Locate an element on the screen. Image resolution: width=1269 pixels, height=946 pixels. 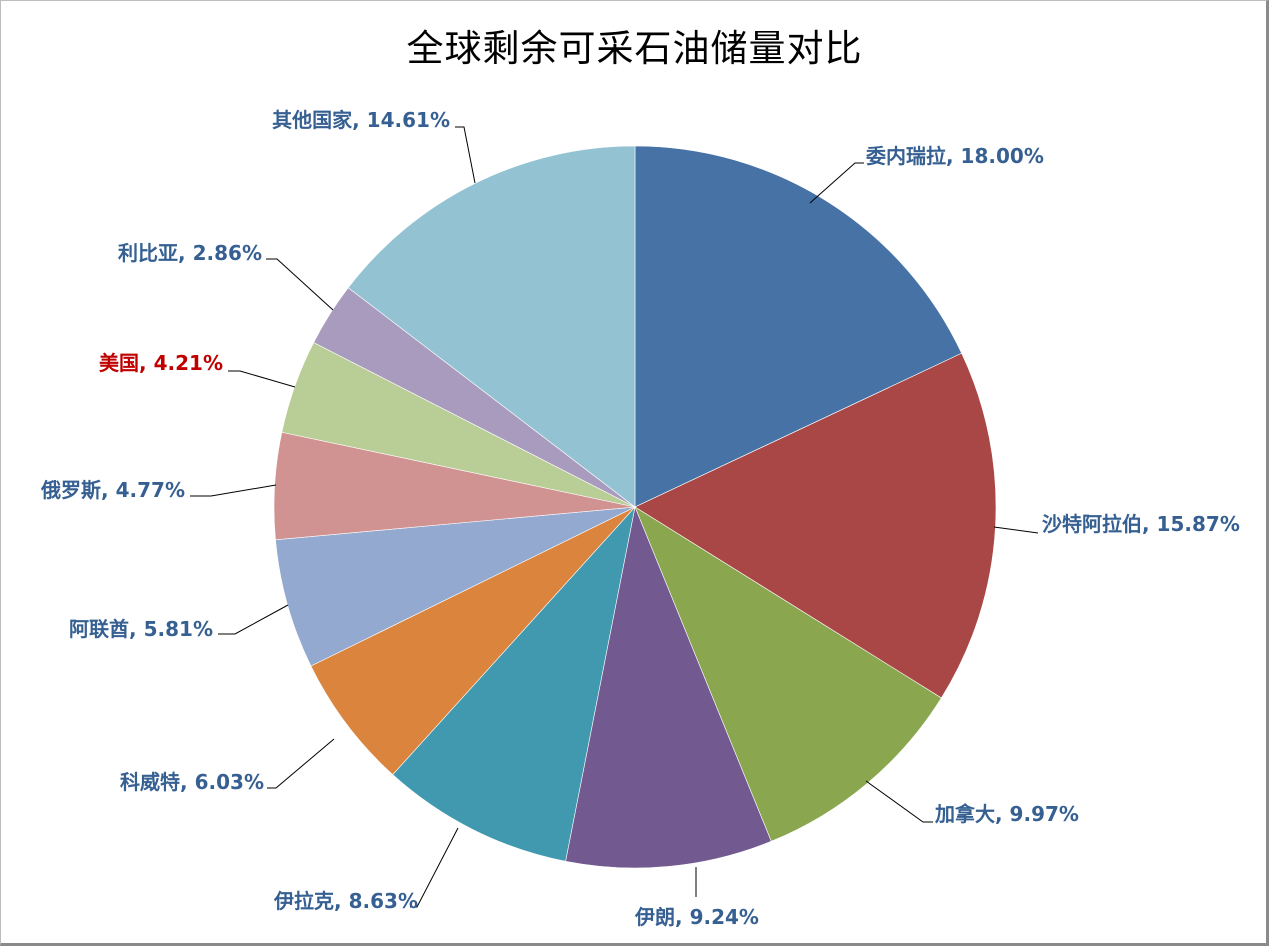
data-label: 沙特阿拉伯, 15.87% is located at coordinates (1141, 524).